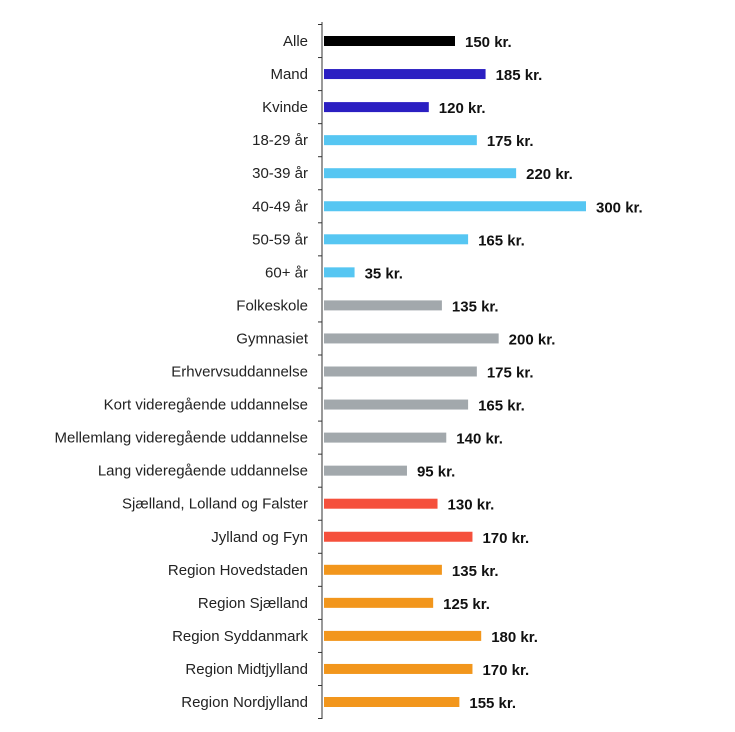 Image resolution: width=735 pixels, height=732 pixels. What do you see at coordinates (286, 272) in the screenshot?
I see `category-label: 60+ år` at bounding box center [286, 272].